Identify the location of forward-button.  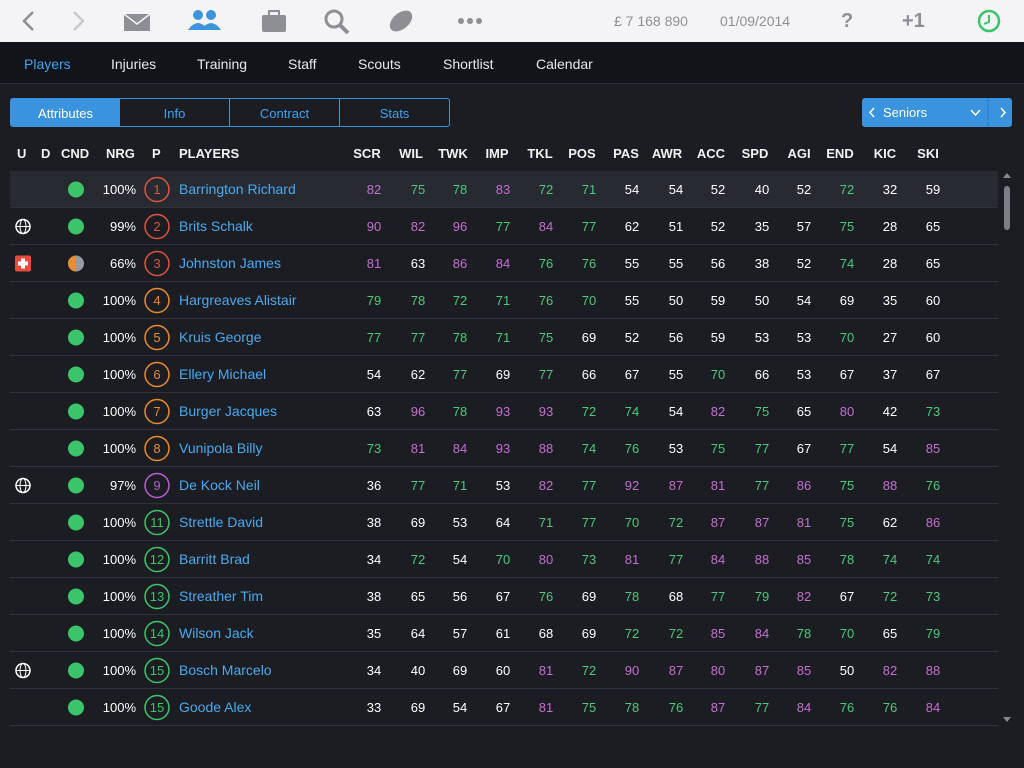
(79, 21).